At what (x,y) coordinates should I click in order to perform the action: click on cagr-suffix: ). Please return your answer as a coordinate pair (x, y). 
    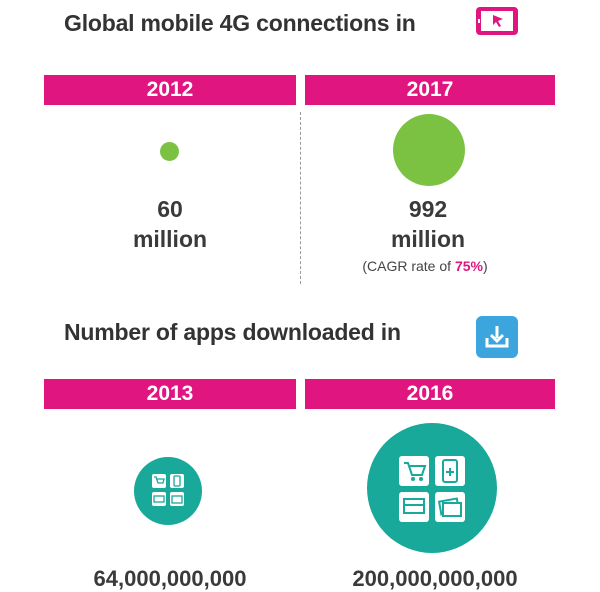
    Looking at the image, I should click on (485, 266).